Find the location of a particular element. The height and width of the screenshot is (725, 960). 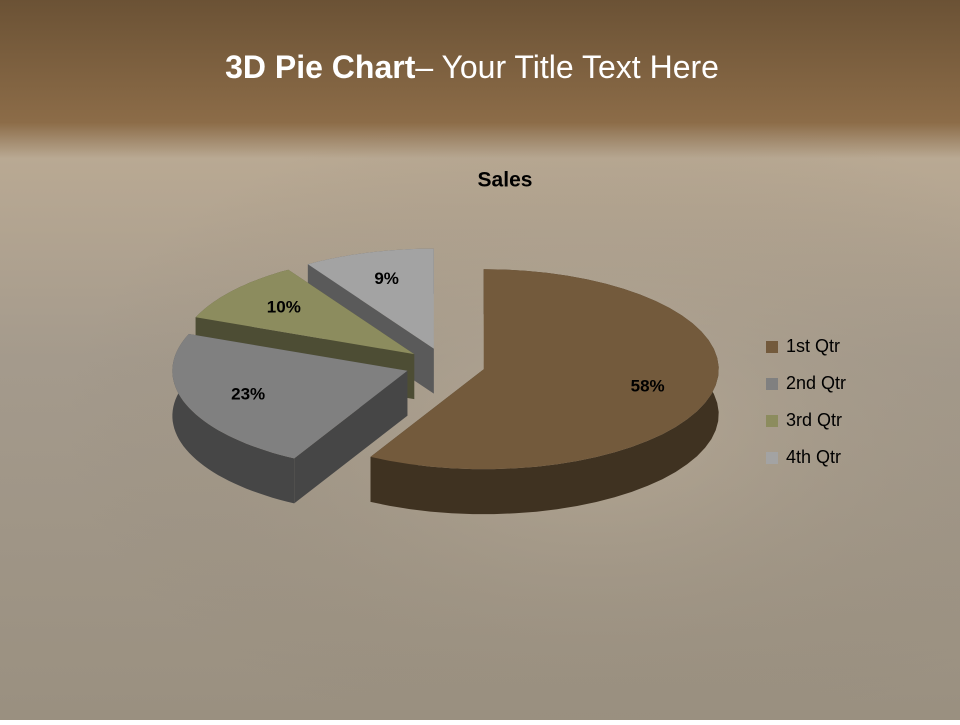

data-label: 58% is located at coordinates (648, 386).